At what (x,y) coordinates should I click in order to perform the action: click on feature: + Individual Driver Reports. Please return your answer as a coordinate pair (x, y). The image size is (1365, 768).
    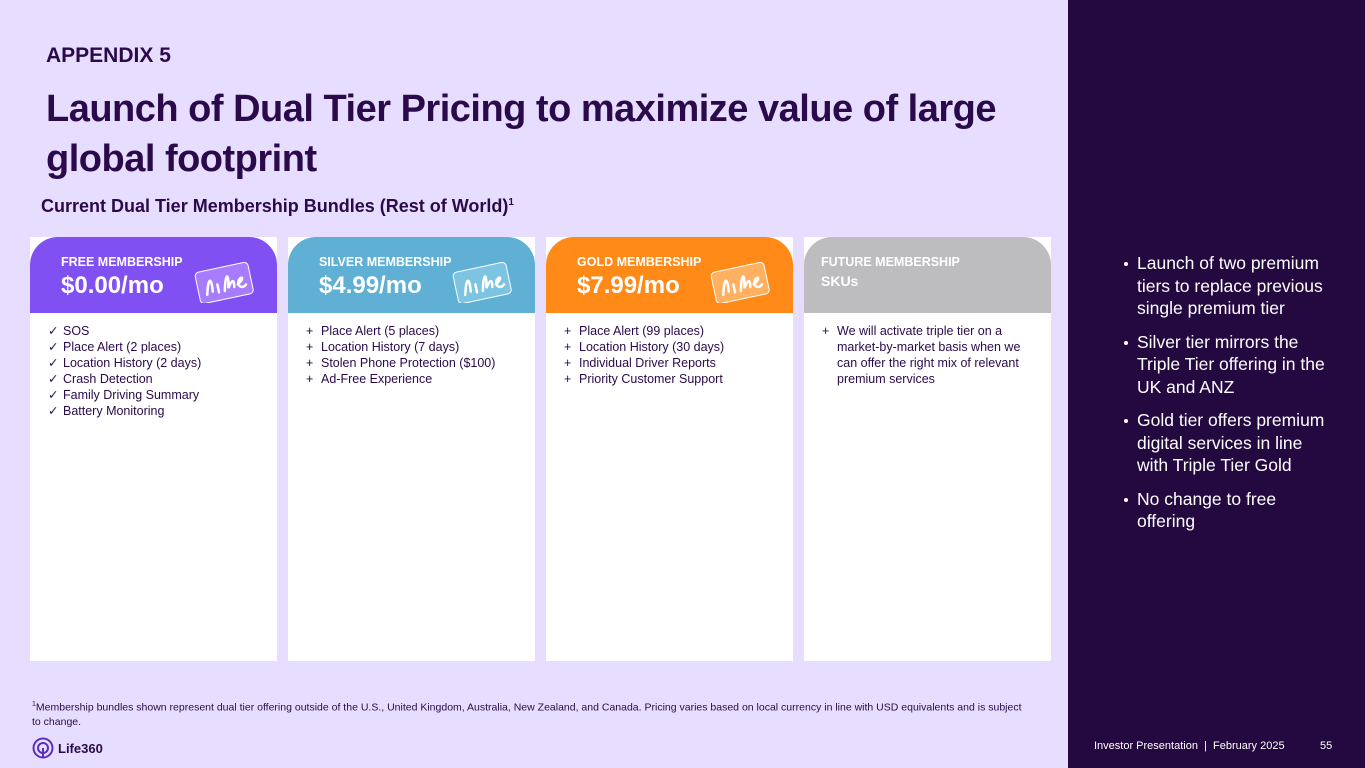
    Looking at the image, I should click on (671, 363).